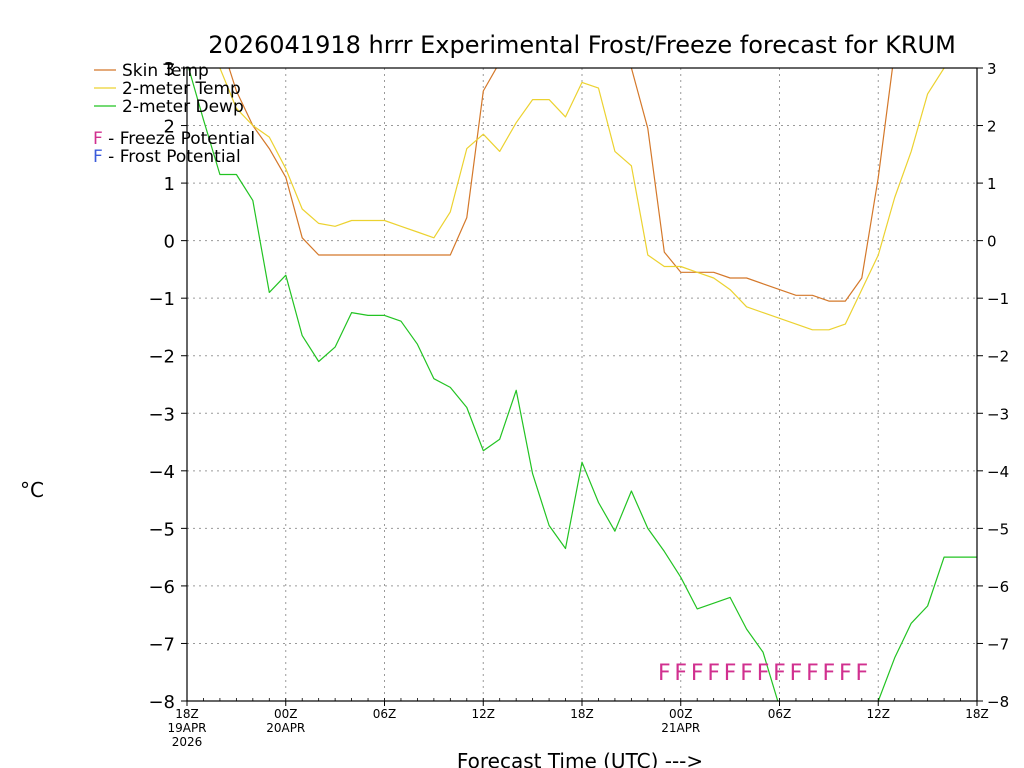 This screenshot has height=768, width=1024. I want to click on y-tick-label-left: 1, so click(169, 184).